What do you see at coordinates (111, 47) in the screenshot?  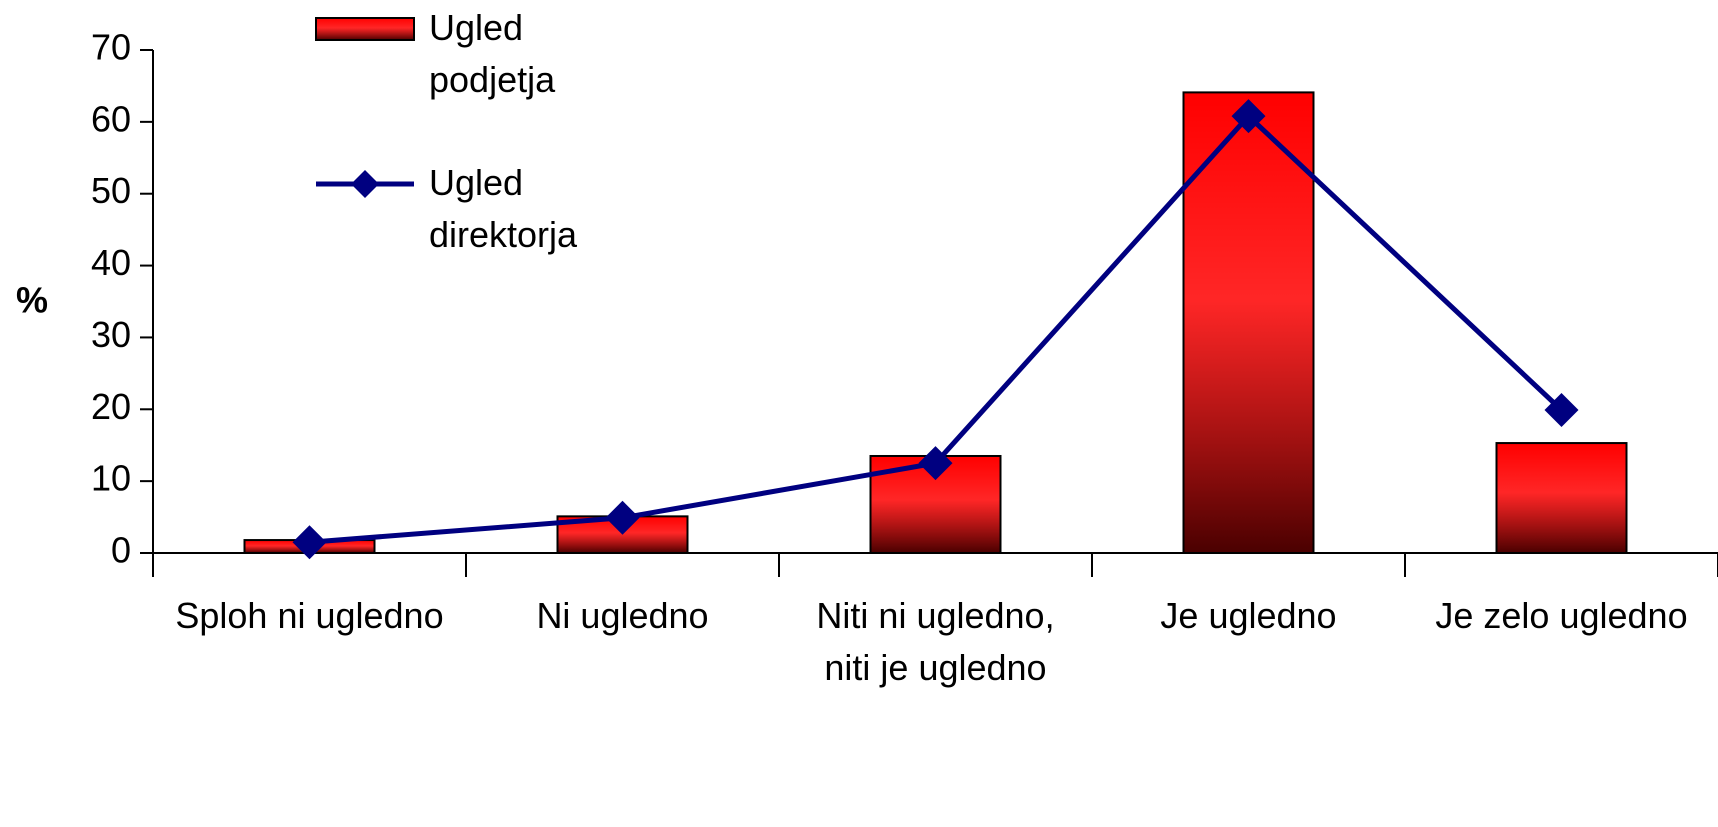 I see `y-tick-label: 70` at bounding box center [111, 47].